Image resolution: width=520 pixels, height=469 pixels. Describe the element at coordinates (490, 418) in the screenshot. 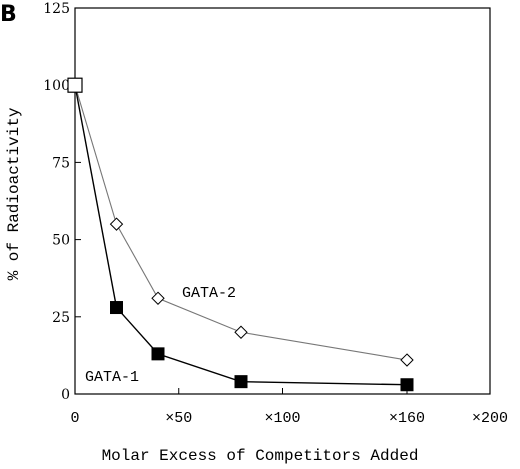

I see `x-tick-label: ×200` at that location.